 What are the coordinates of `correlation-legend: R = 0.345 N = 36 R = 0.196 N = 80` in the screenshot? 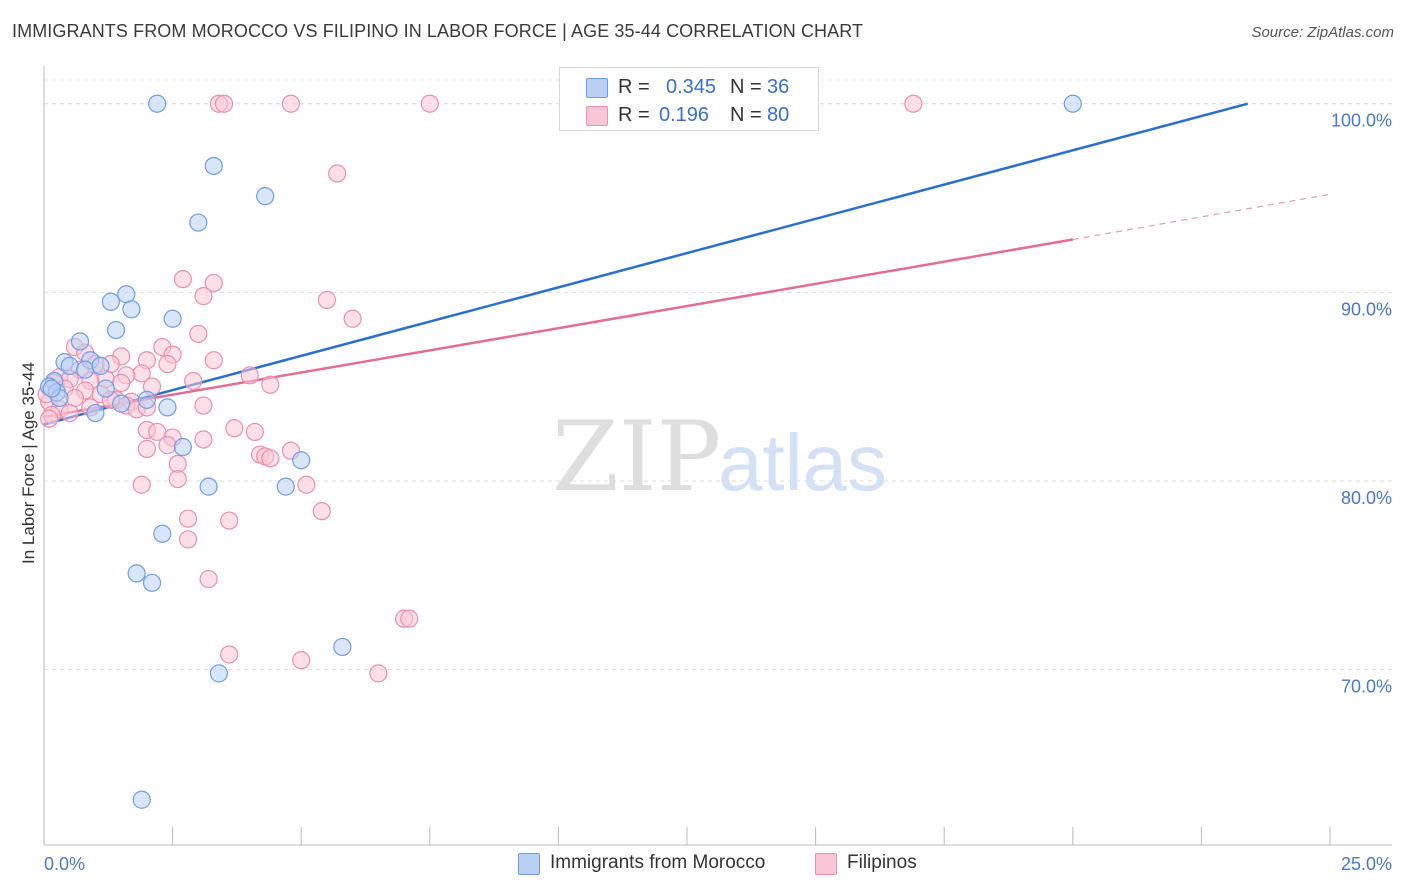 It's located at (689, 99).